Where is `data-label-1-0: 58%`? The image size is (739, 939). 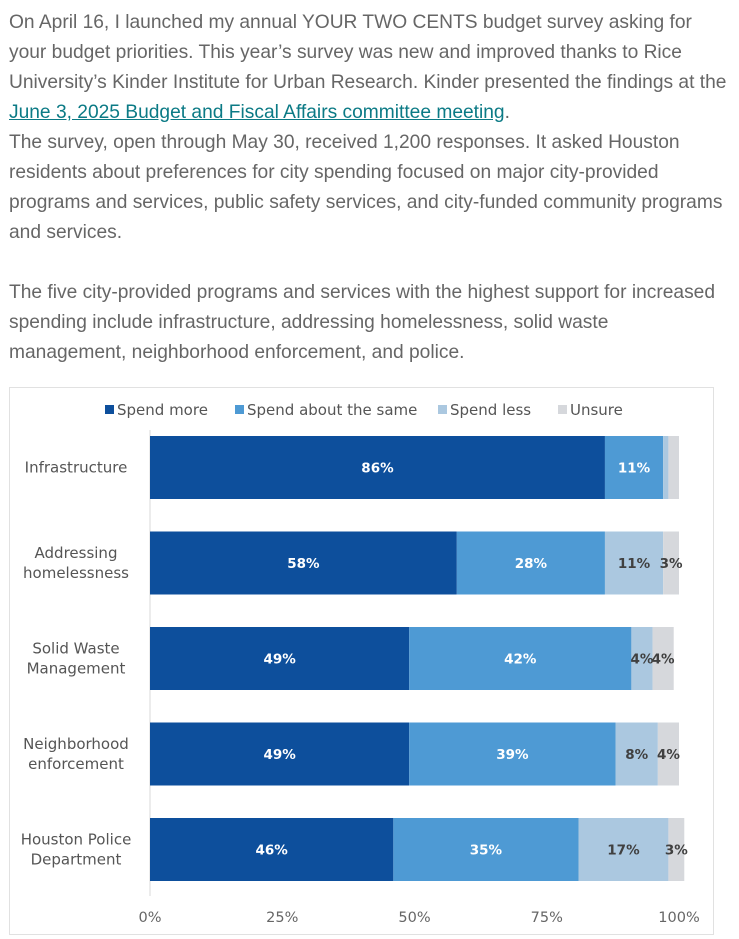 data-label-1-0: 58% is located at coordinates (303, 564).